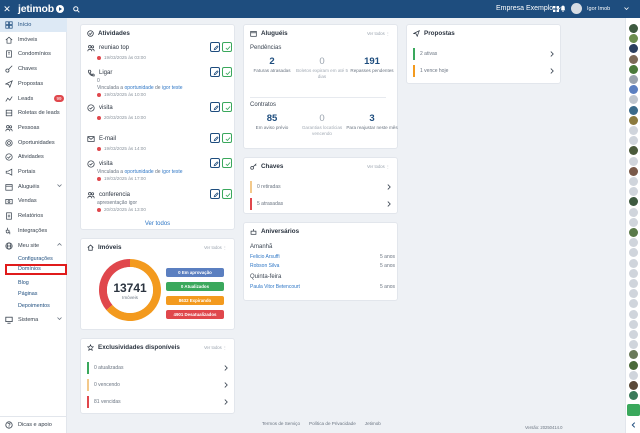 The image size is (640, 433). I want to click on donut-slice-expirando, so click(133, 290).